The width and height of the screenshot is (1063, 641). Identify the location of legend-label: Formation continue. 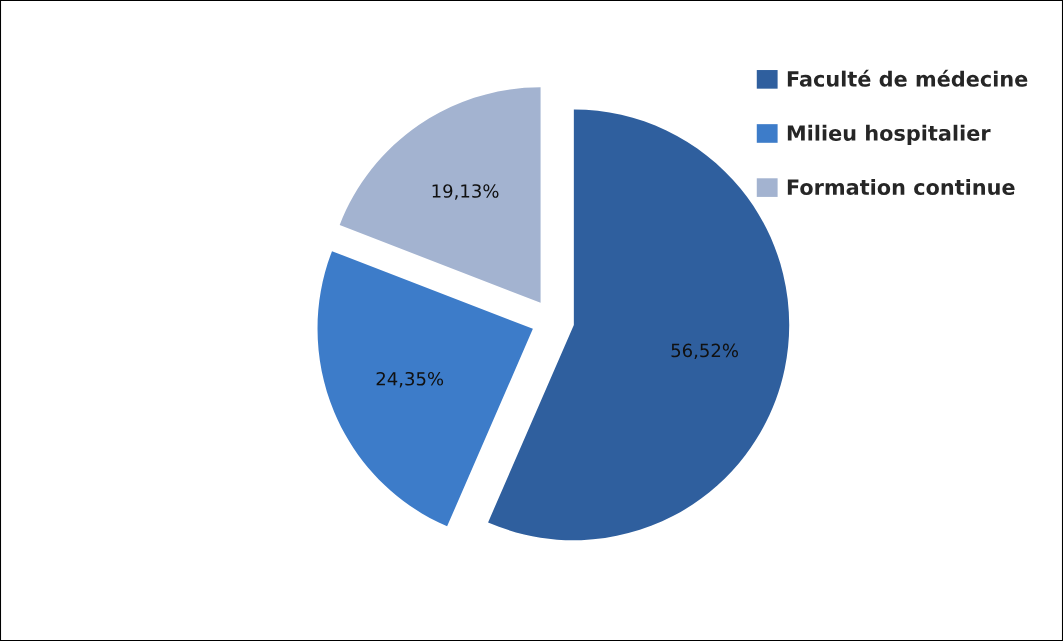
(901, 187).